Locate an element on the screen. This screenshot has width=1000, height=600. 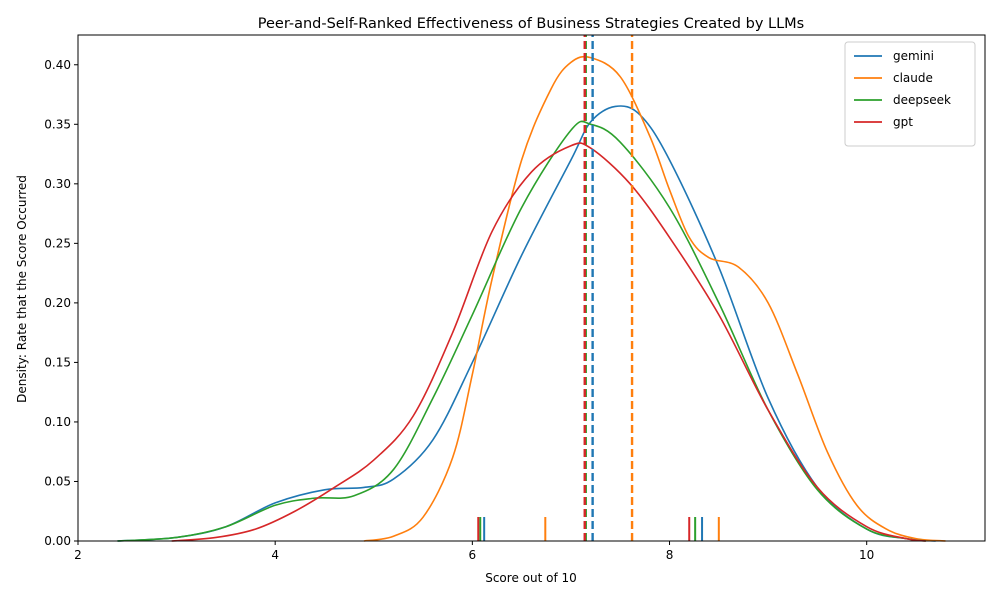
y-tick-label: 0.25 is located at coordinates (57, 243).